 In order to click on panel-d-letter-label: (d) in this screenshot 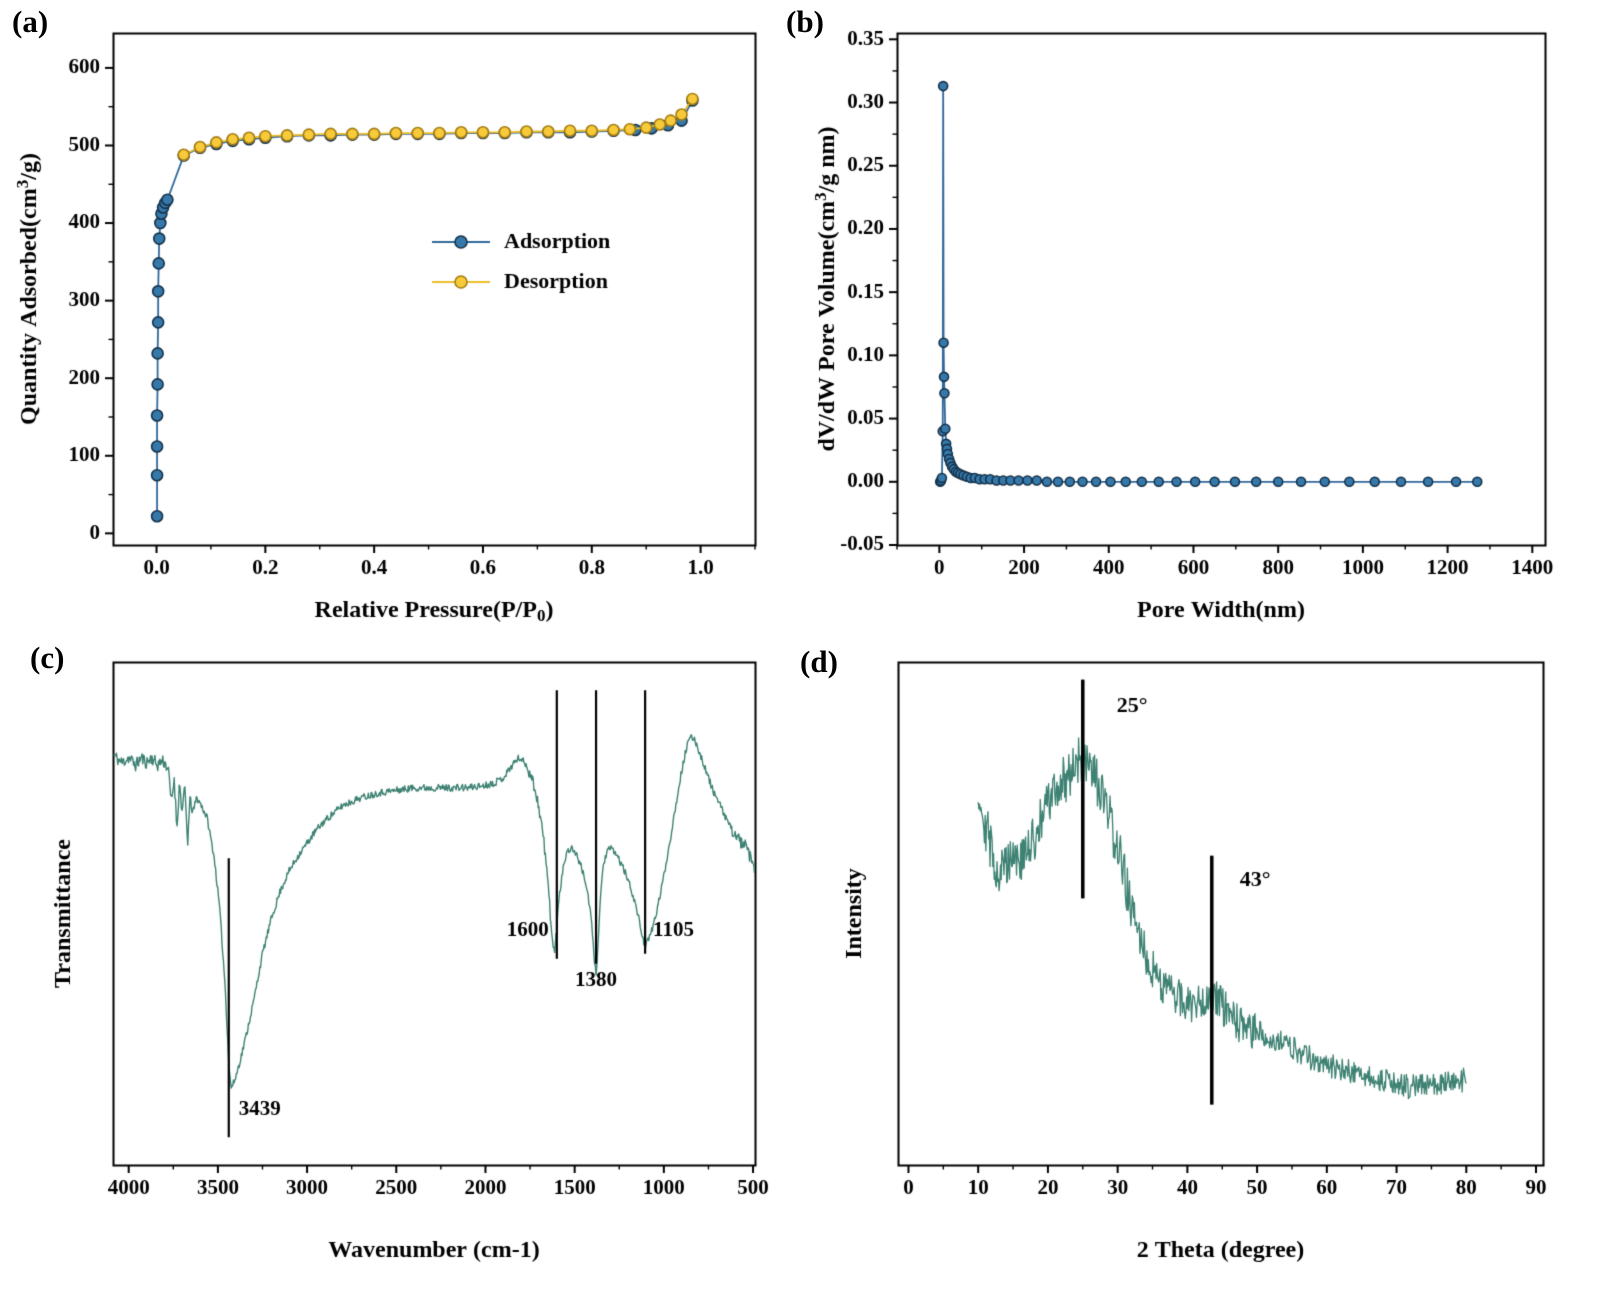, I will do `click(819, 661)`.